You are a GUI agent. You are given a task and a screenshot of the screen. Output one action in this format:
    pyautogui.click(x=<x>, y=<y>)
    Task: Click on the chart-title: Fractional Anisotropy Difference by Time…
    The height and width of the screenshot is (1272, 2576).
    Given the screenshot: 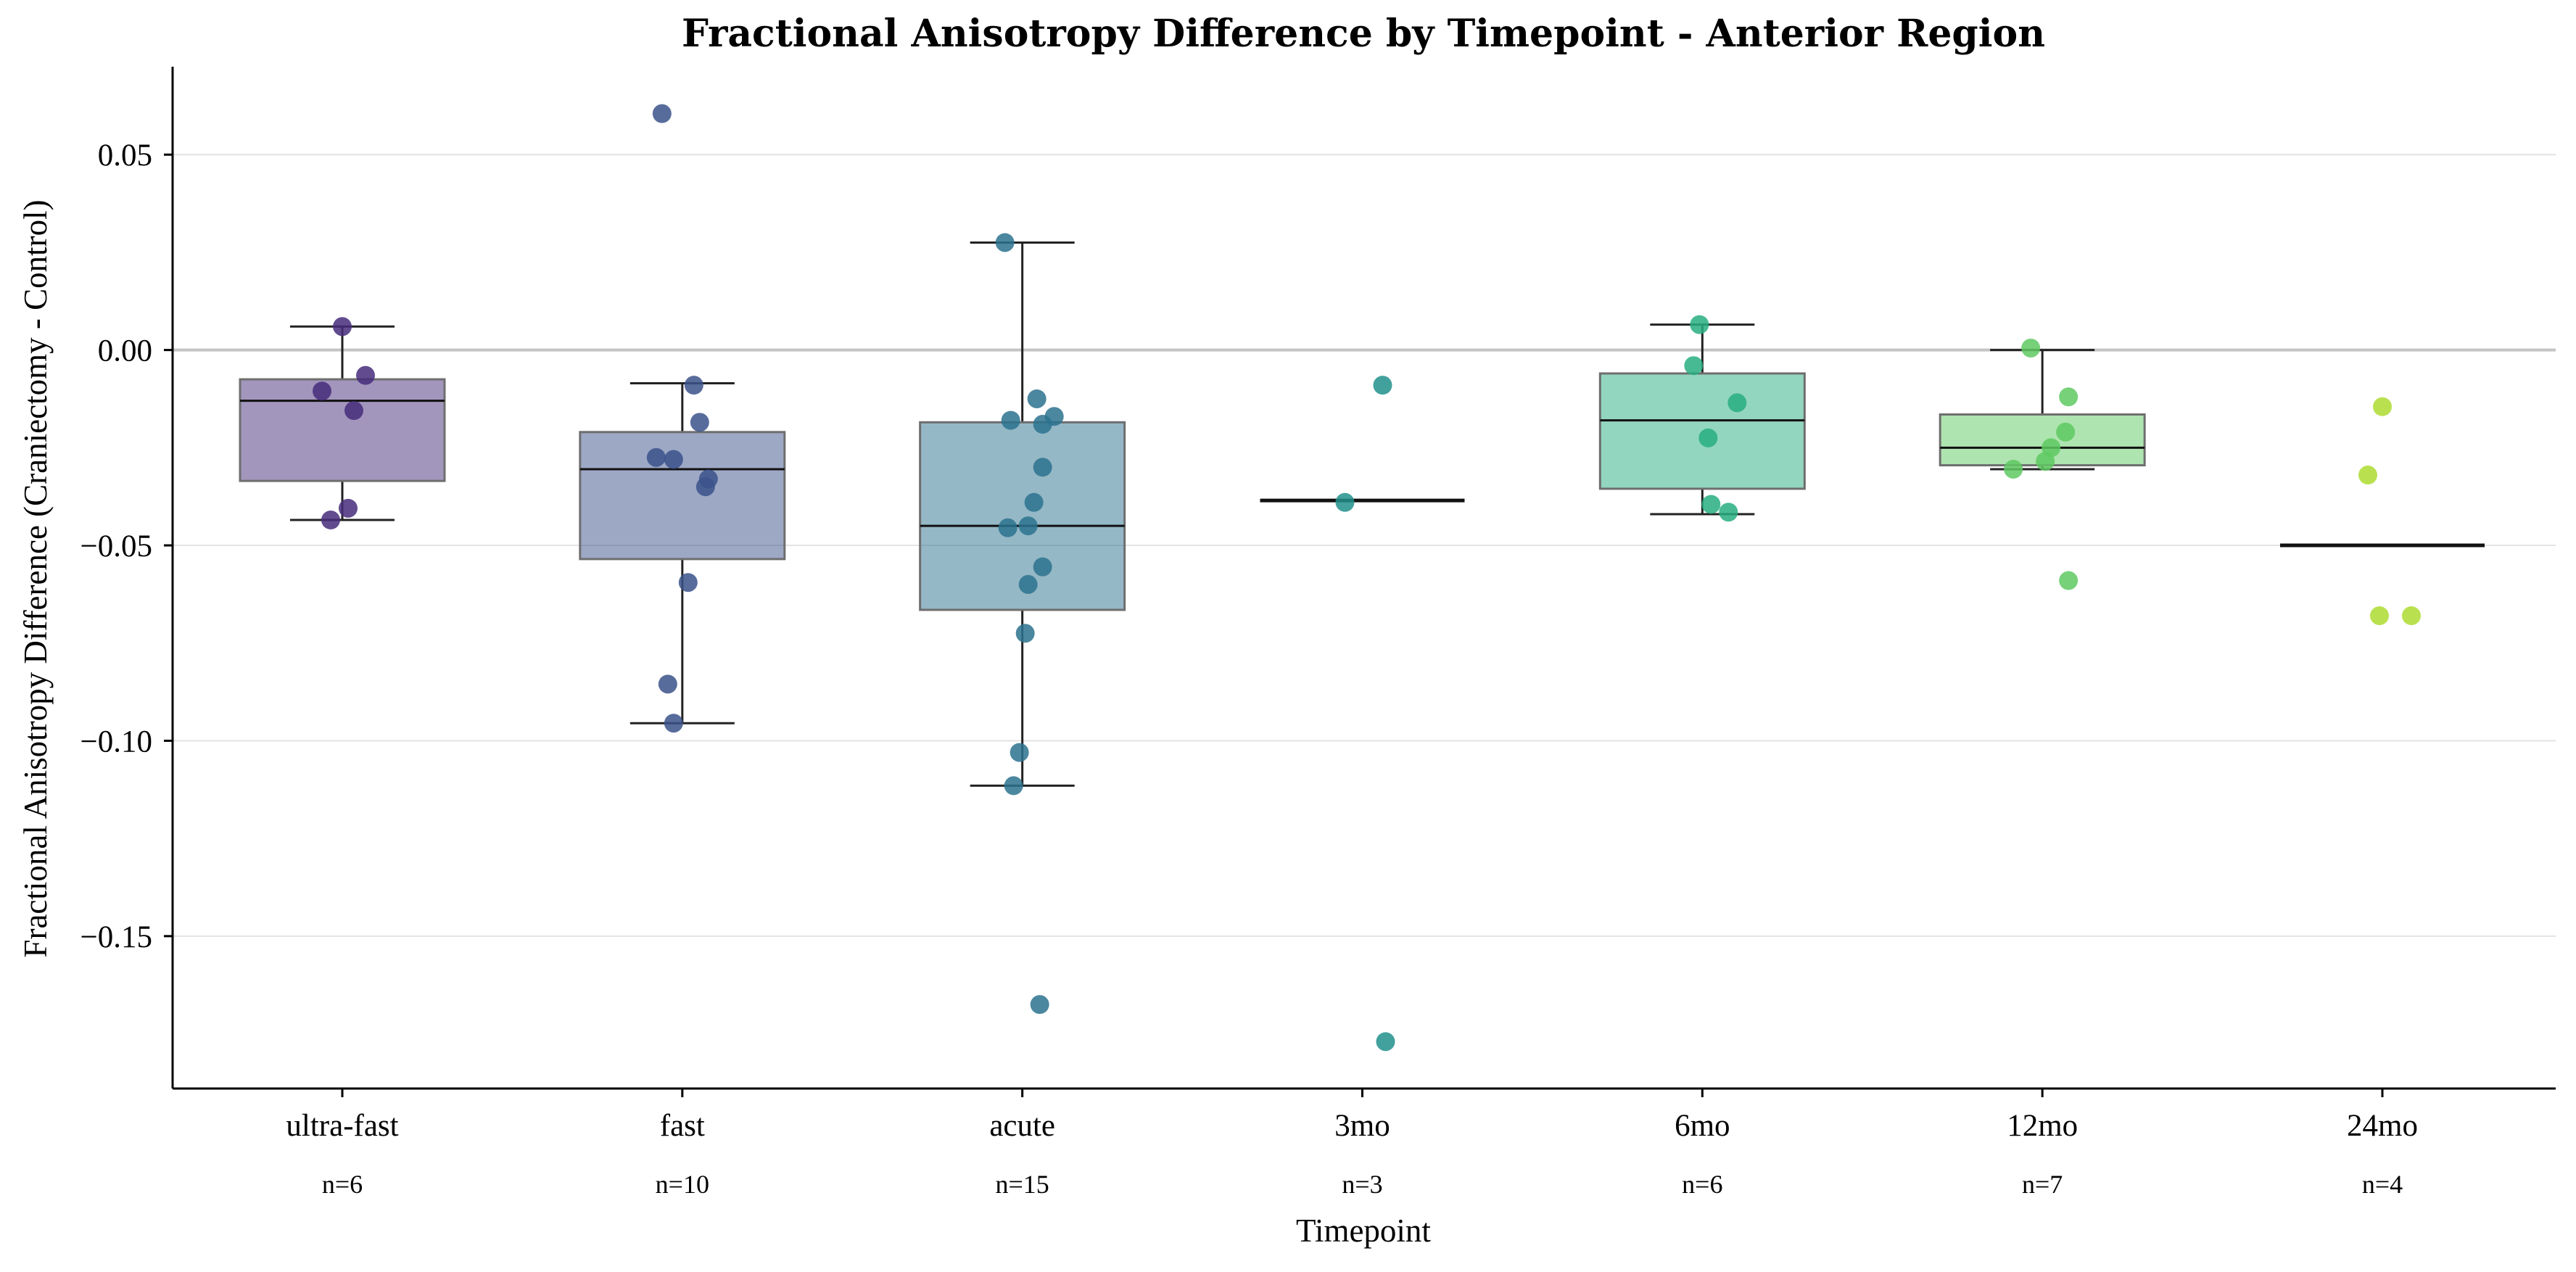 What is the action you would take?
    pyautogui.click(x=1363, y=34)
    